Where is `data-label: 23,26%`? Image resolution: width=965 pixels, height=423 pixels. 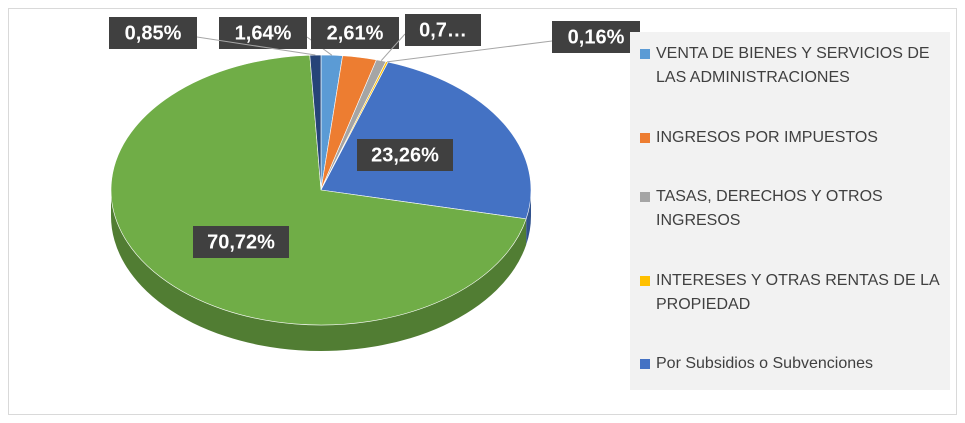 data-label: 23,26% is located at coordinates (405, 155).